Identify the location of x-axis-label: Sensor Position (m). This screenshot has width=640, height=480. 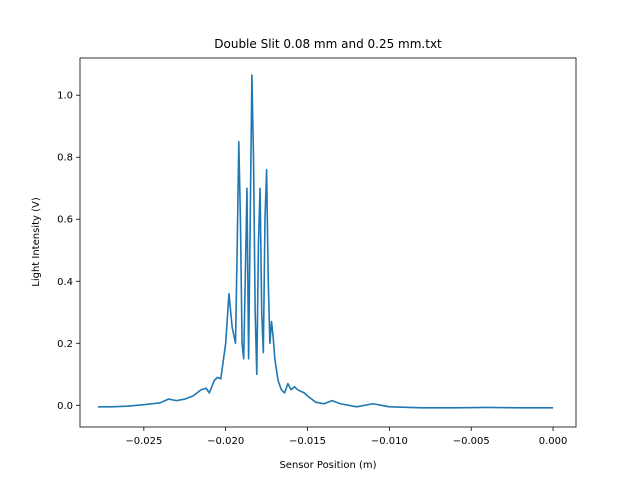
(327, 465).